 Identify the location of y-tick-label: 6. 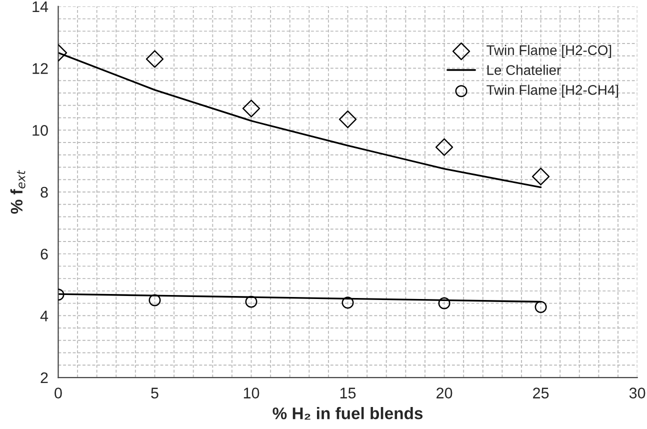
(44, 254).